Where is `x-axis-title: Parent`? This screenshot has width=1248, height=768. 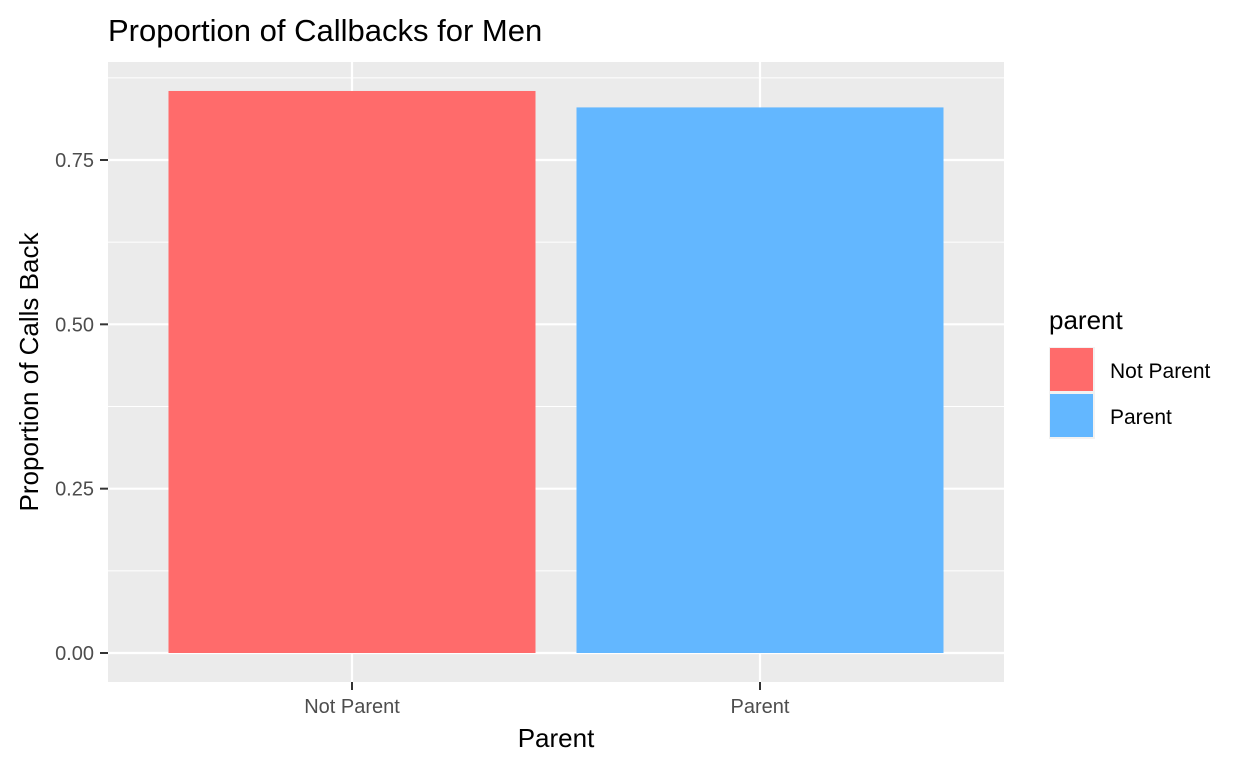 x-axis-title: Parent is located at coordinates (556, 738).